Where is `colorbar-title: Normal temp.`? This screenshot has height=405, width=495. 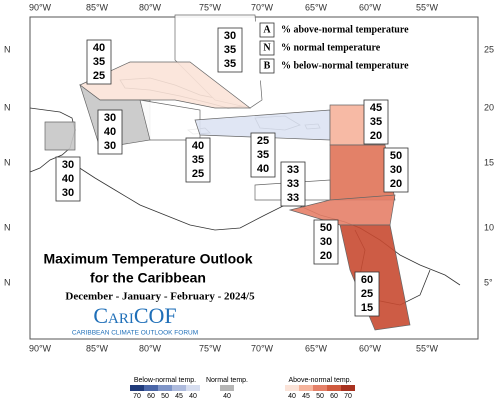 colorbar-title: Normal temp. is located at coordinates (227, 380).